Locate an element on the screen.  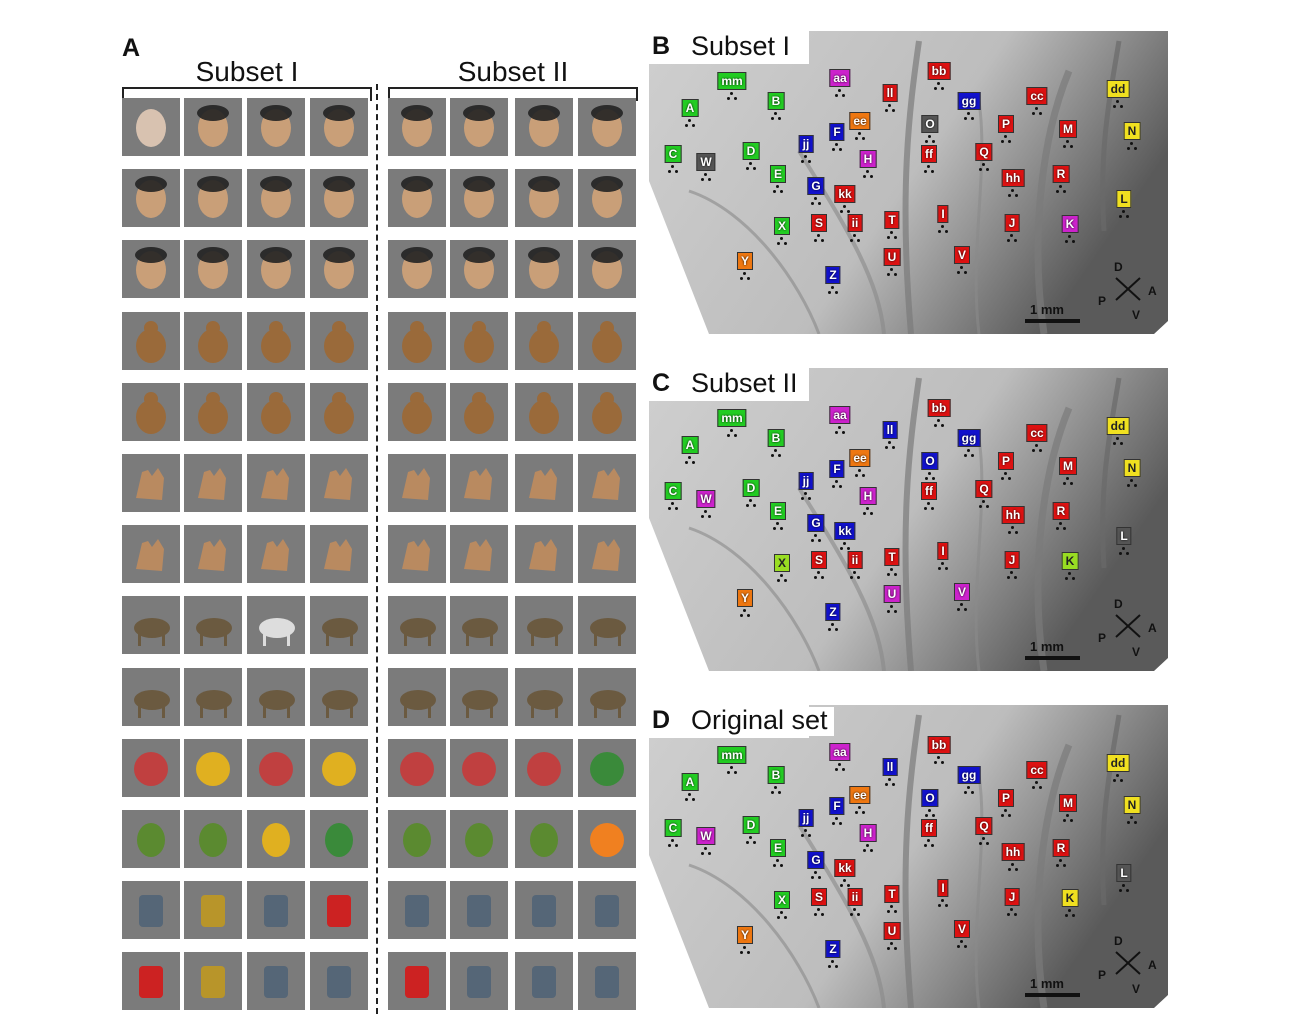
patch-label-gg: gg is located at coordinates (969, 438).